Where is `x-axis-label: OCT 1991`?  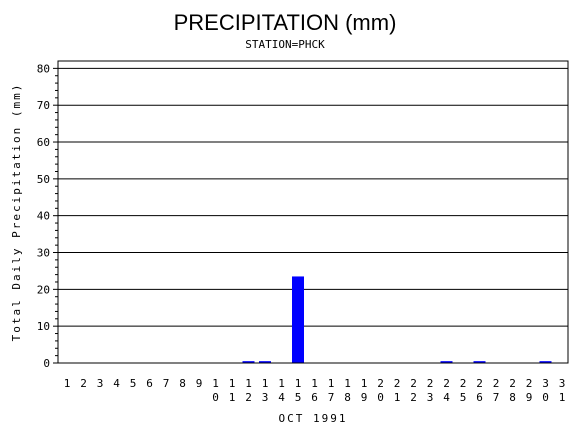 x-axis-label: OCT 1991 is located at coordinates (313, 418).